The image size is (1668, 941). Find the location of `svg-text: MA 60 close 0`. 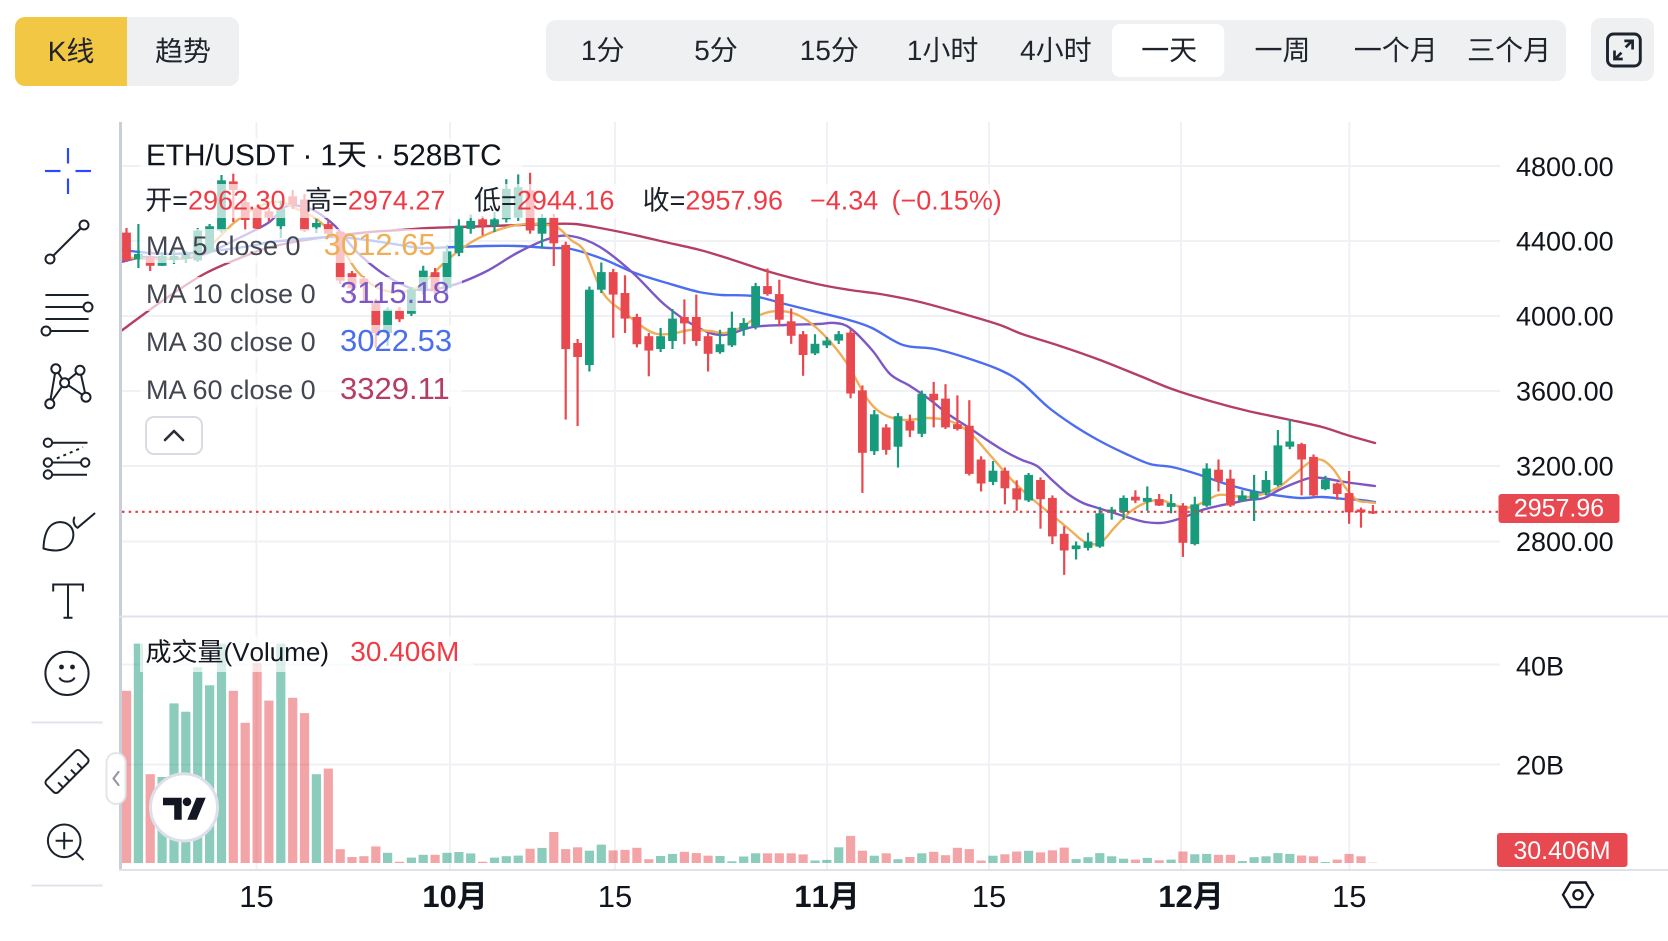

svg-text: MA 60 close 0 is located at coordinates (231, 390).